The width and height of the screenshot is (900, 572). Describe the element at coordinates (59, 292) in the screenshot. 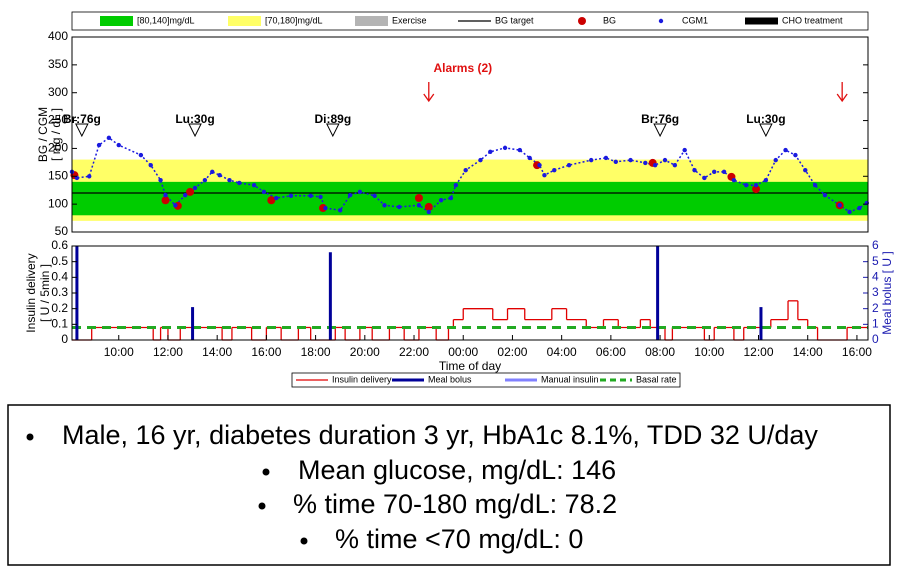

I see `y-tick-label: 0.3` at that location.